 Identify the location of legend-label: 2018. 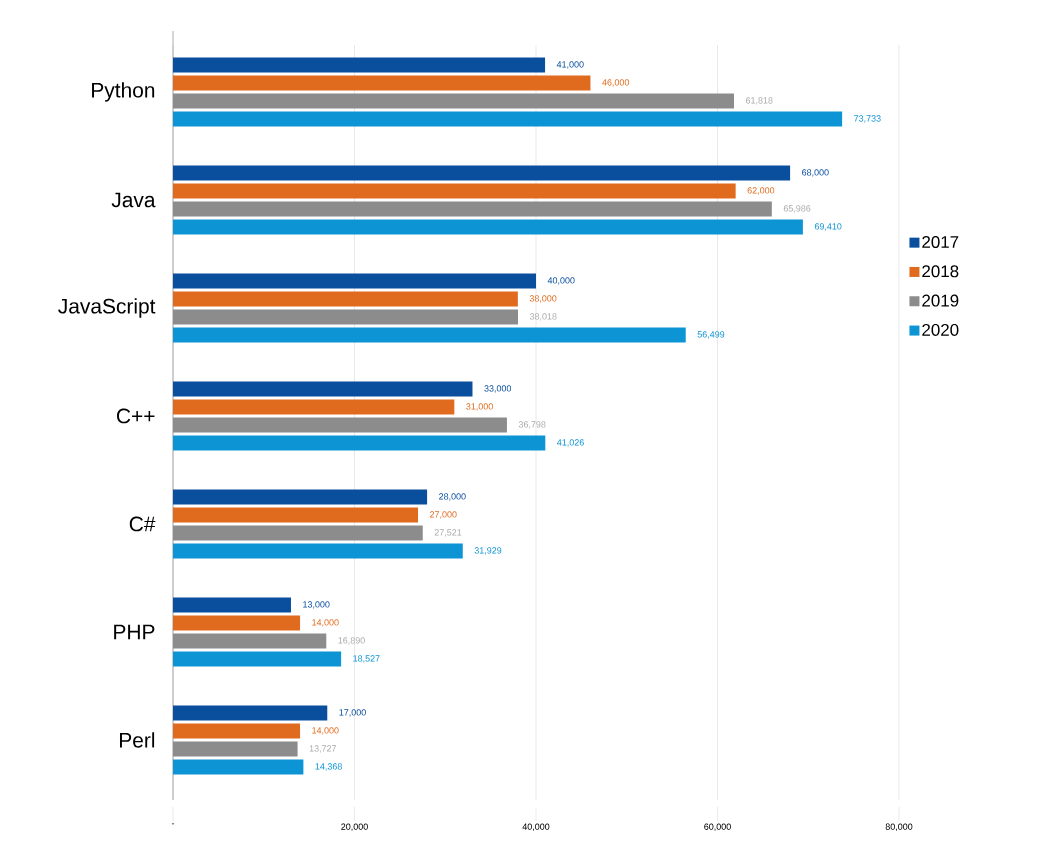
(940, 271).